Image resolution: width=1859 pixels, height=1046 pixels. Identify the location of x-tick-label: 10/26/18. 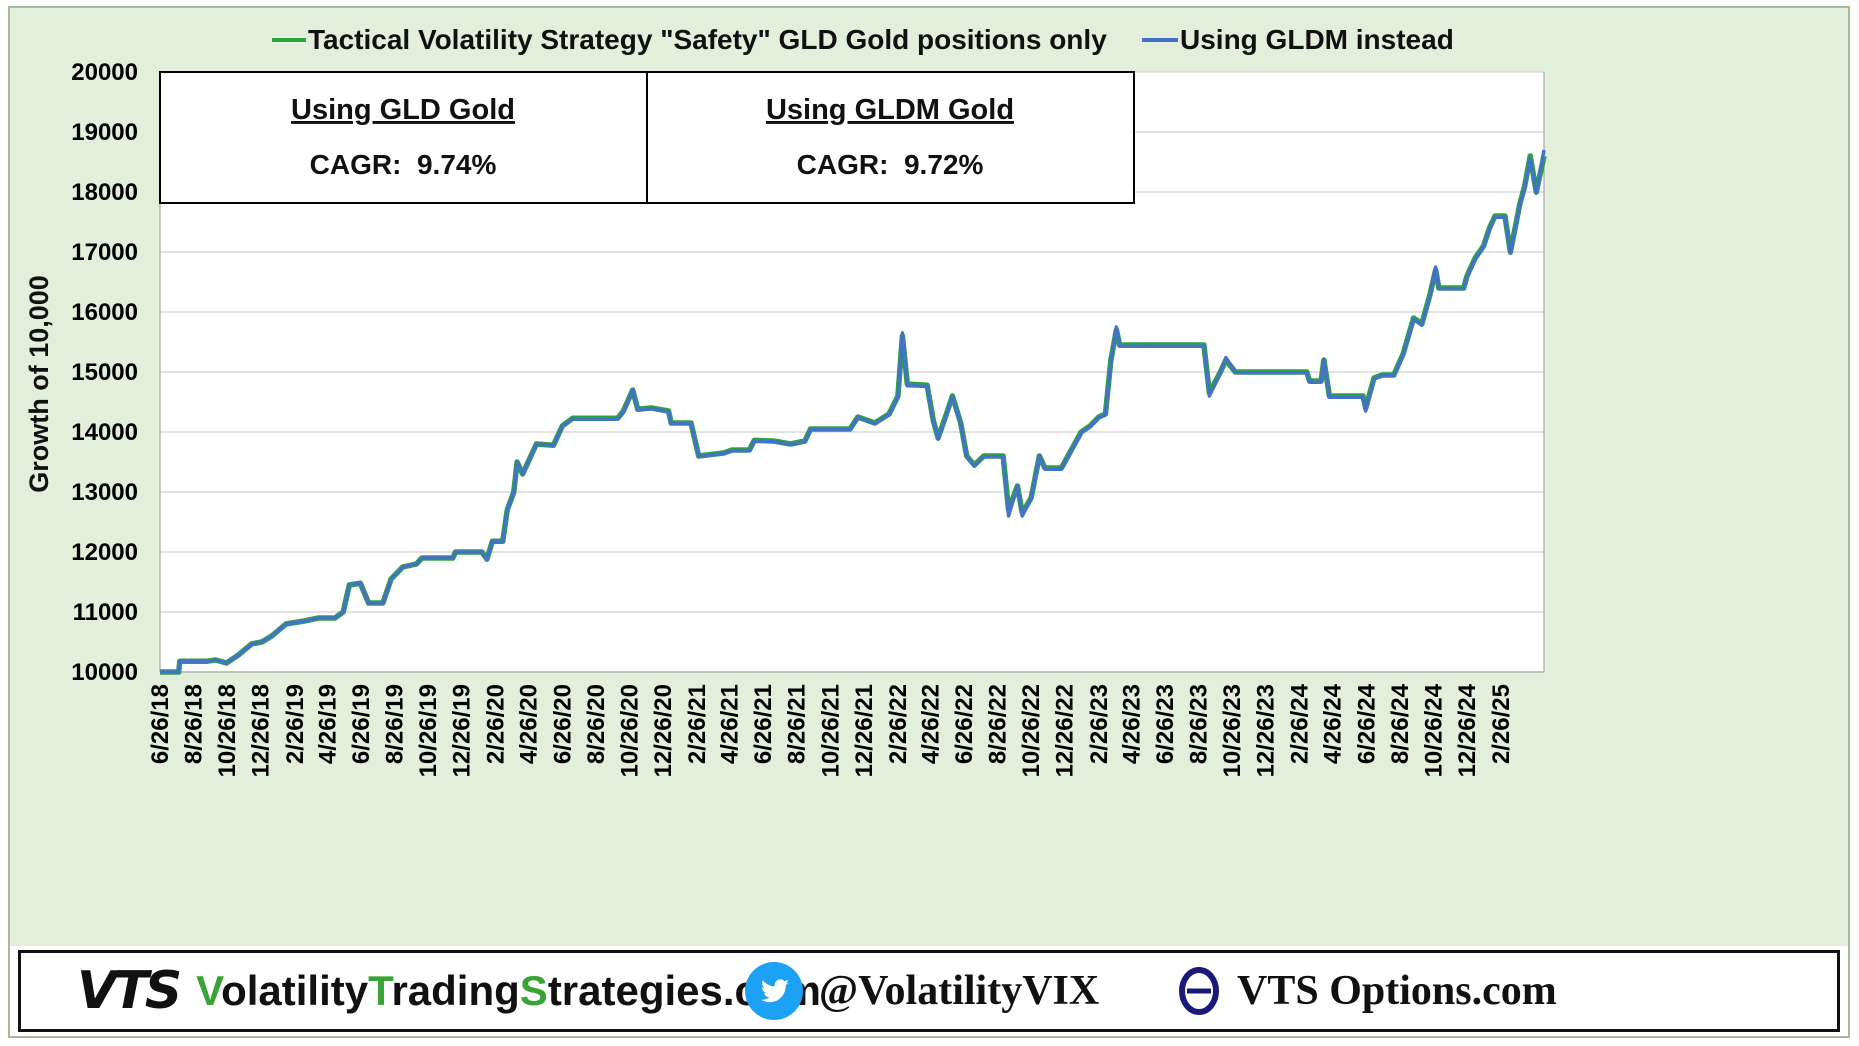
(227, 730).